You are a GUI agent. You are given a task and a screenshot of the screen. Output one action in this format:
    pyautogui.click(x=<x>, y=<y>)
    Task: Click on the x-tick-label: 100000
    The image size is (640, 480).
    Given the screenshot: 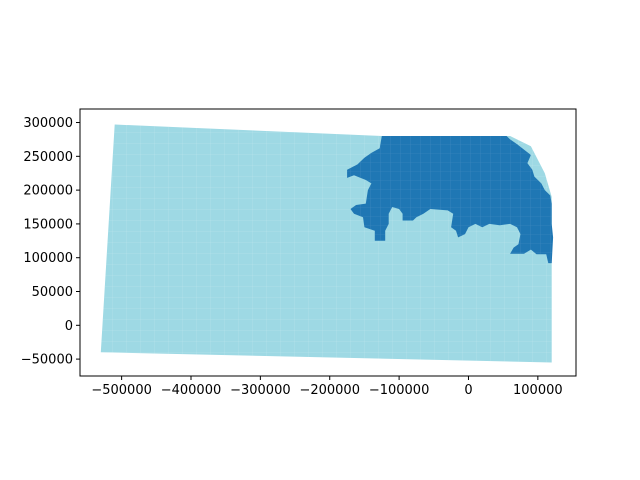 What is the action you would take?
    pyautogui.click(x=538, y=390)
    